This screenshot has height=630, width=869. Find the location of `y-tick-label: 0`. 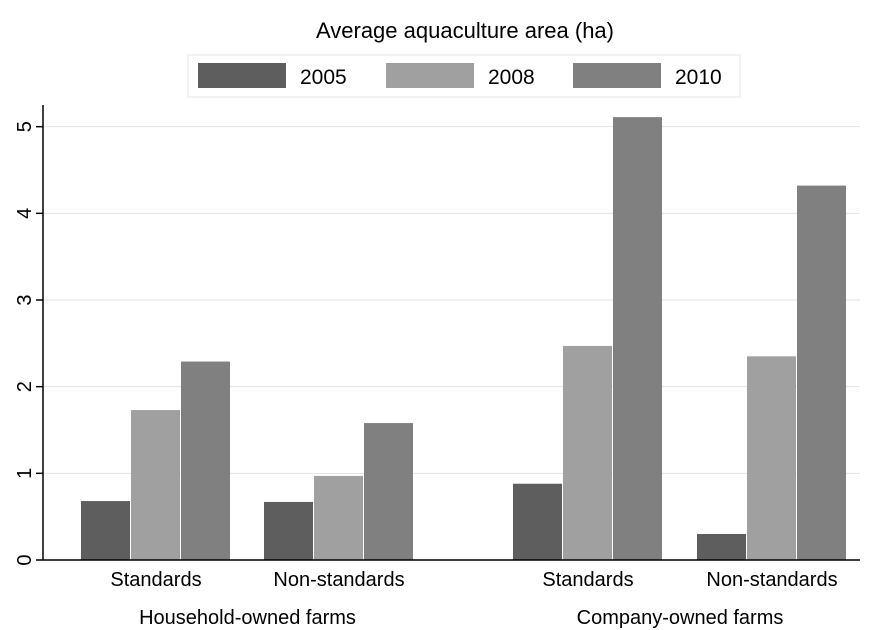

y-tick-label: 0 is located at coordinates (25, 559).